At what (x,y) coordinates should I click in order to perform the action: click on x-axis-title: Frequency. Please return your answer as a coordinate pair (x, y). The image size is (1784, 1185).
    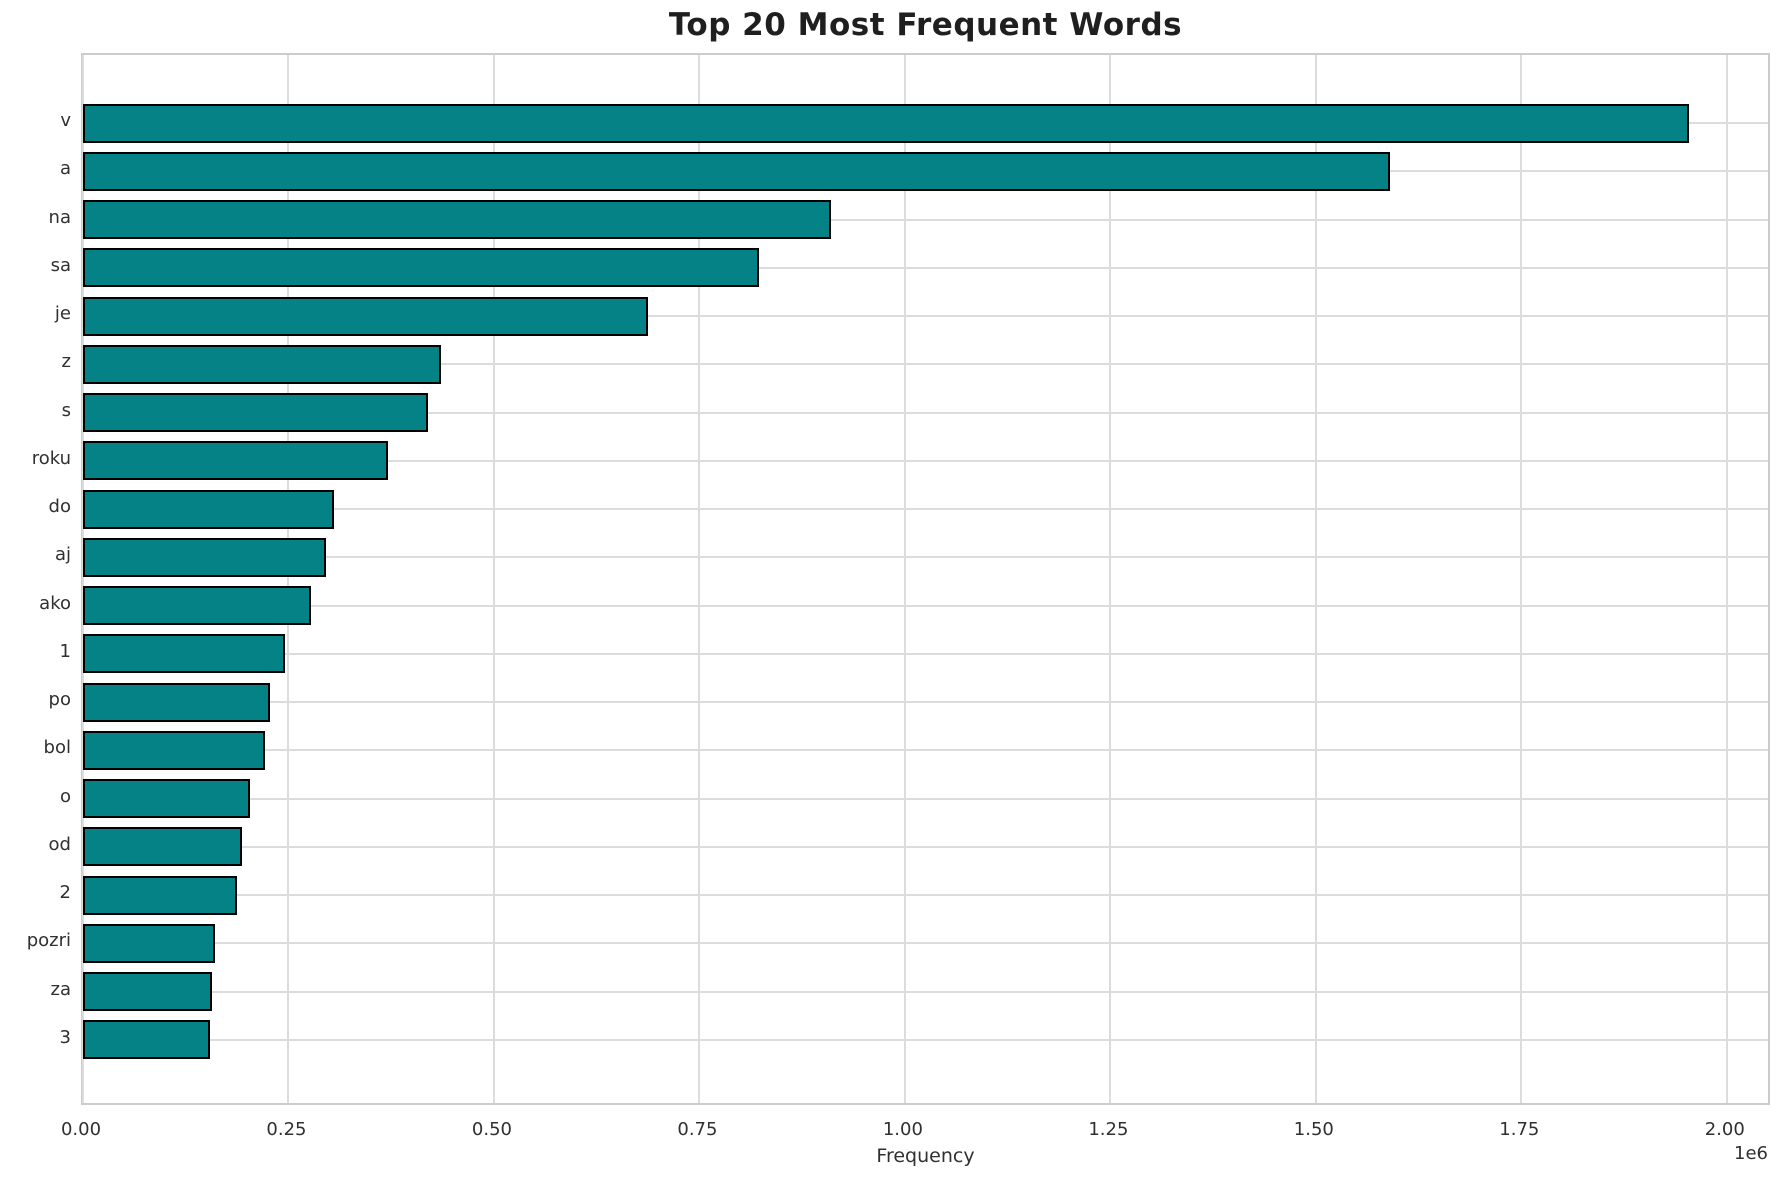
    Looking at the image, I should click on (925, 1156).